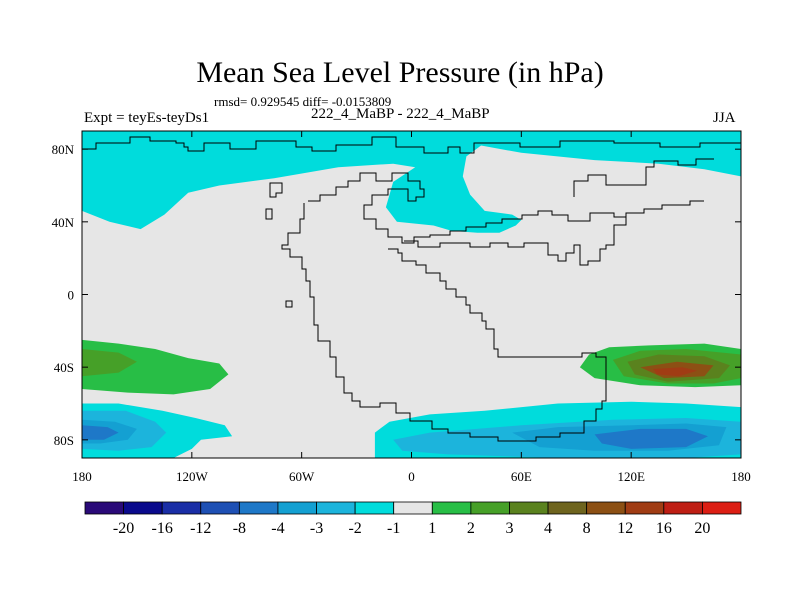 The image size is (800, 600). I want to click on colorbar-label: -12, so click(200, 528).